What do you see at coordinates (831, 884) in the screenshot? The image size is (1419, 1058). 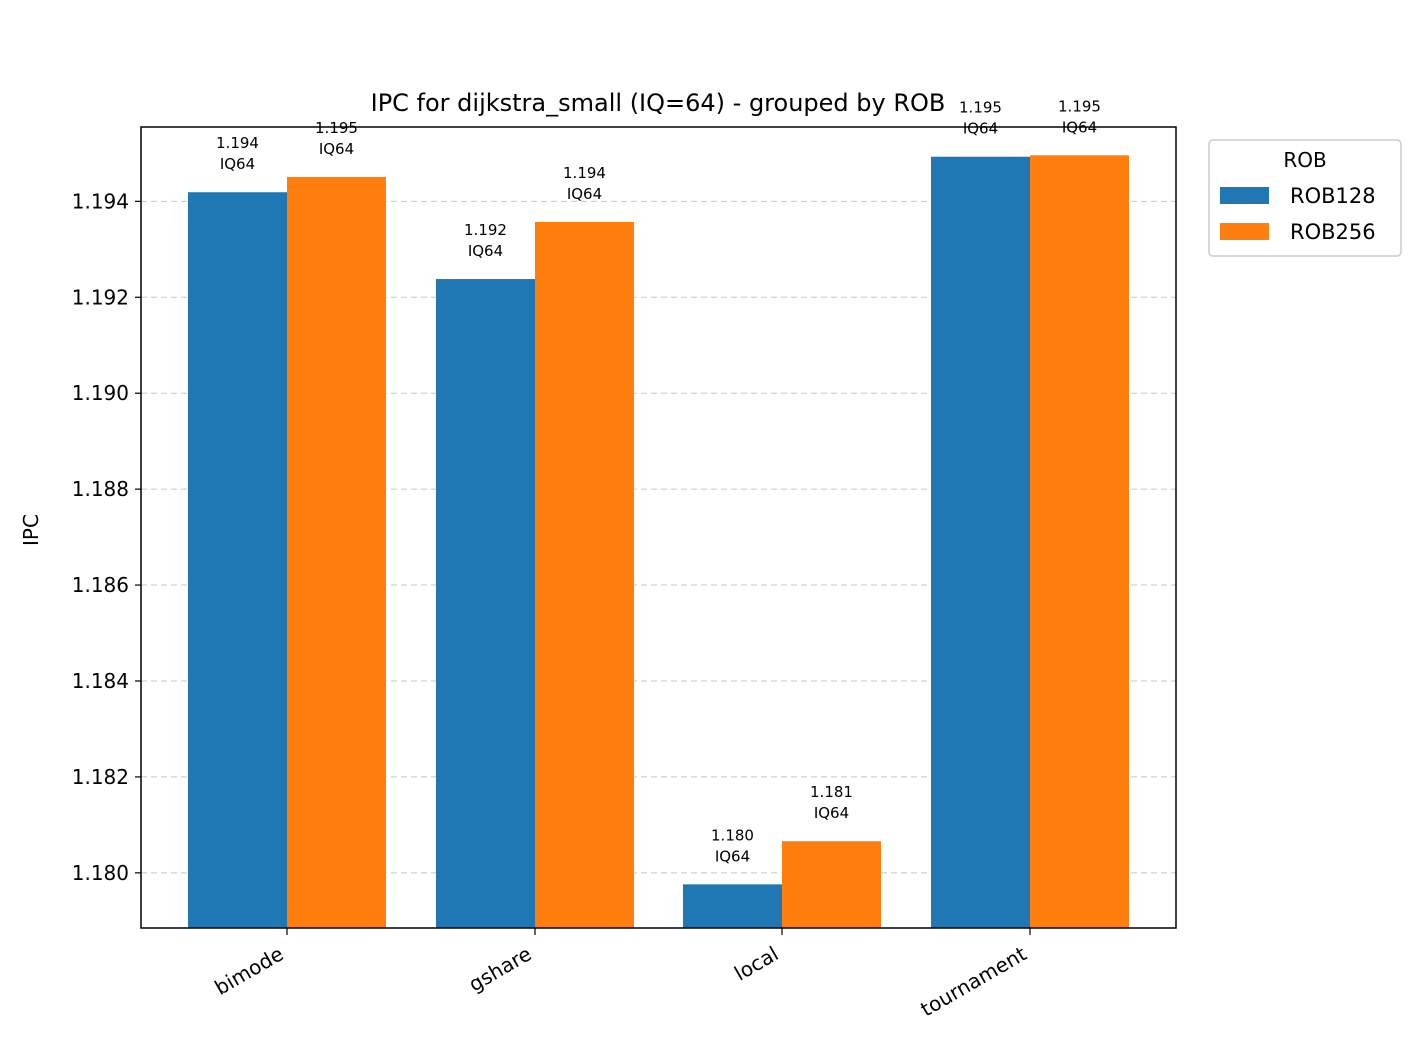 I see `bar-rob256-local` at bounding box center [831, 884].